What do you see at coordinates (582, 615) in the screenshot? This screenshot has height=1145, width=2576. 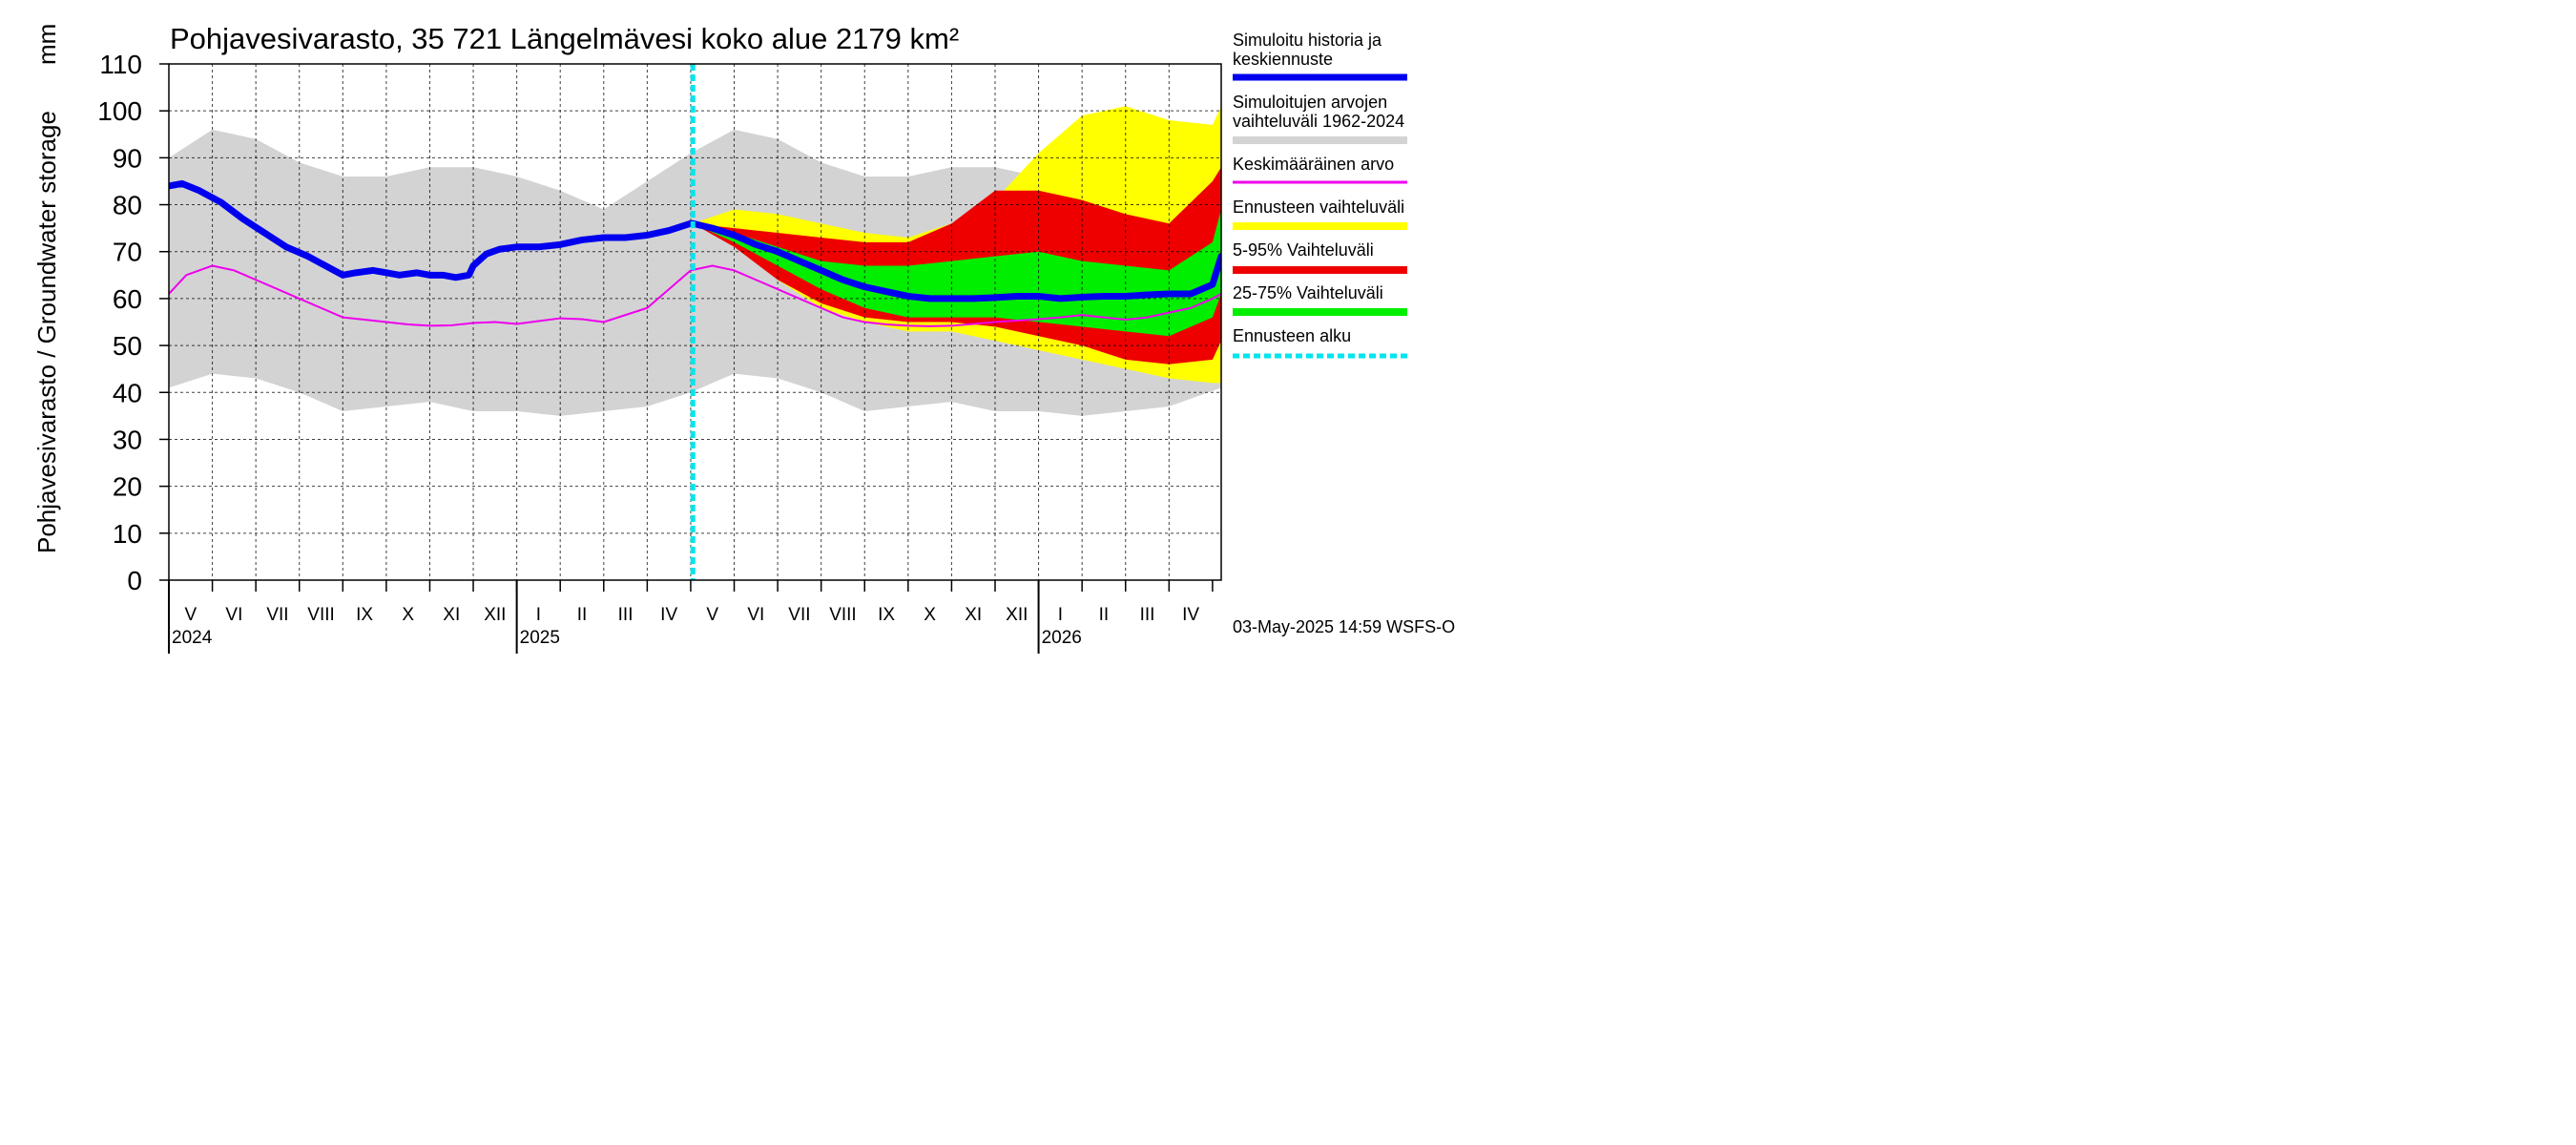 I see `month-label-9: II` at bounding box center [582, 615].